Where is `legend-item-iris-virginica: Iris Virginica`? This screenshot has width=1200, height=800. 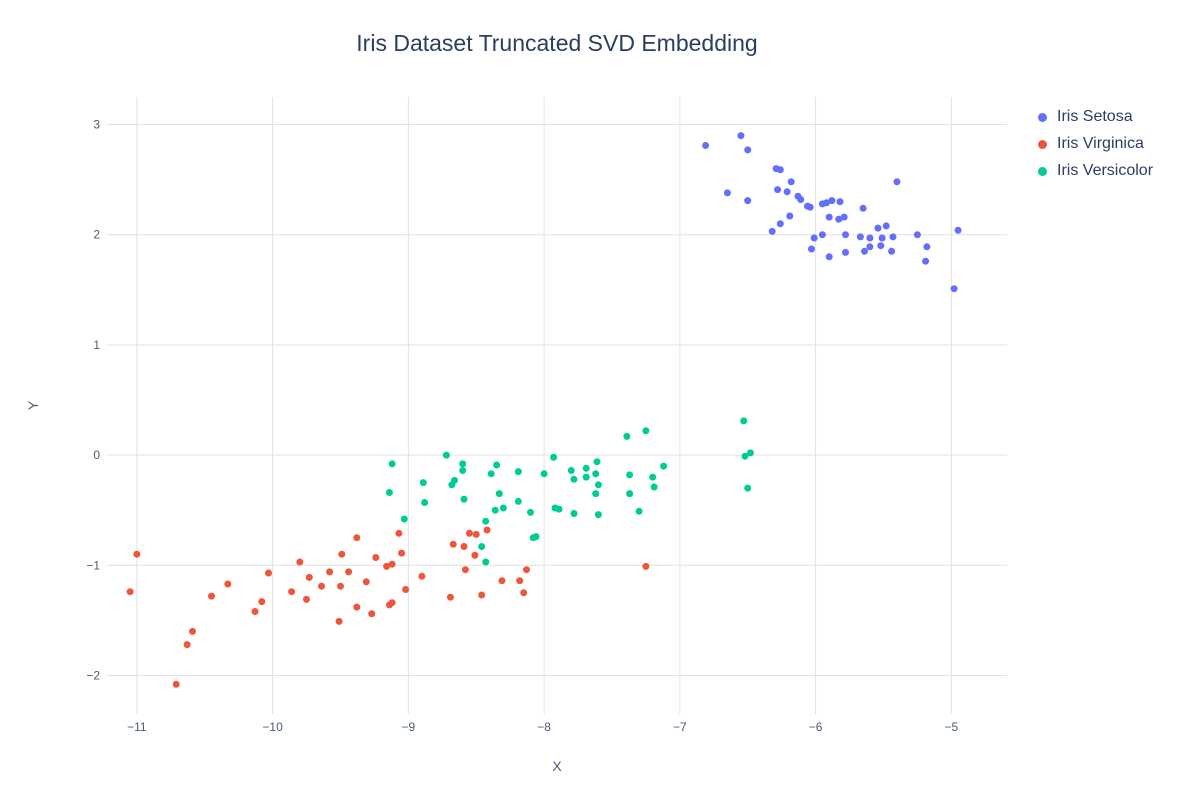
legend-item-iris-virginica: Iris Virginica is located at coordinates (1092, 144).